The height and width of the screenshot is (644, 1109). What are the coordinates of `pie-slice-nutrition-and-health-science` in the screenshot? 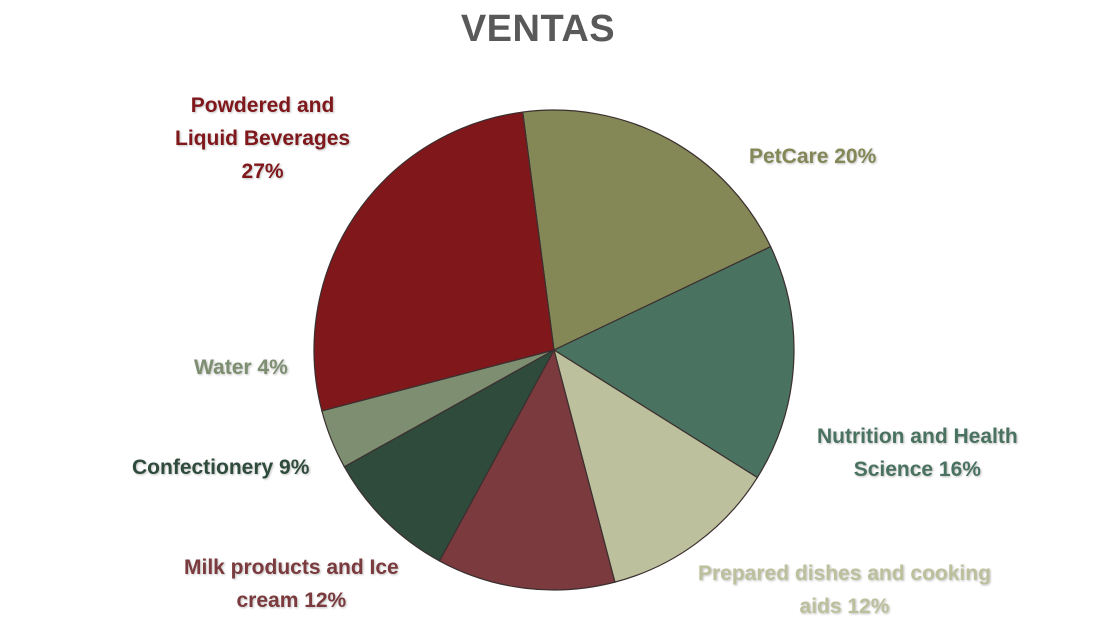 It's located at (673, 362).